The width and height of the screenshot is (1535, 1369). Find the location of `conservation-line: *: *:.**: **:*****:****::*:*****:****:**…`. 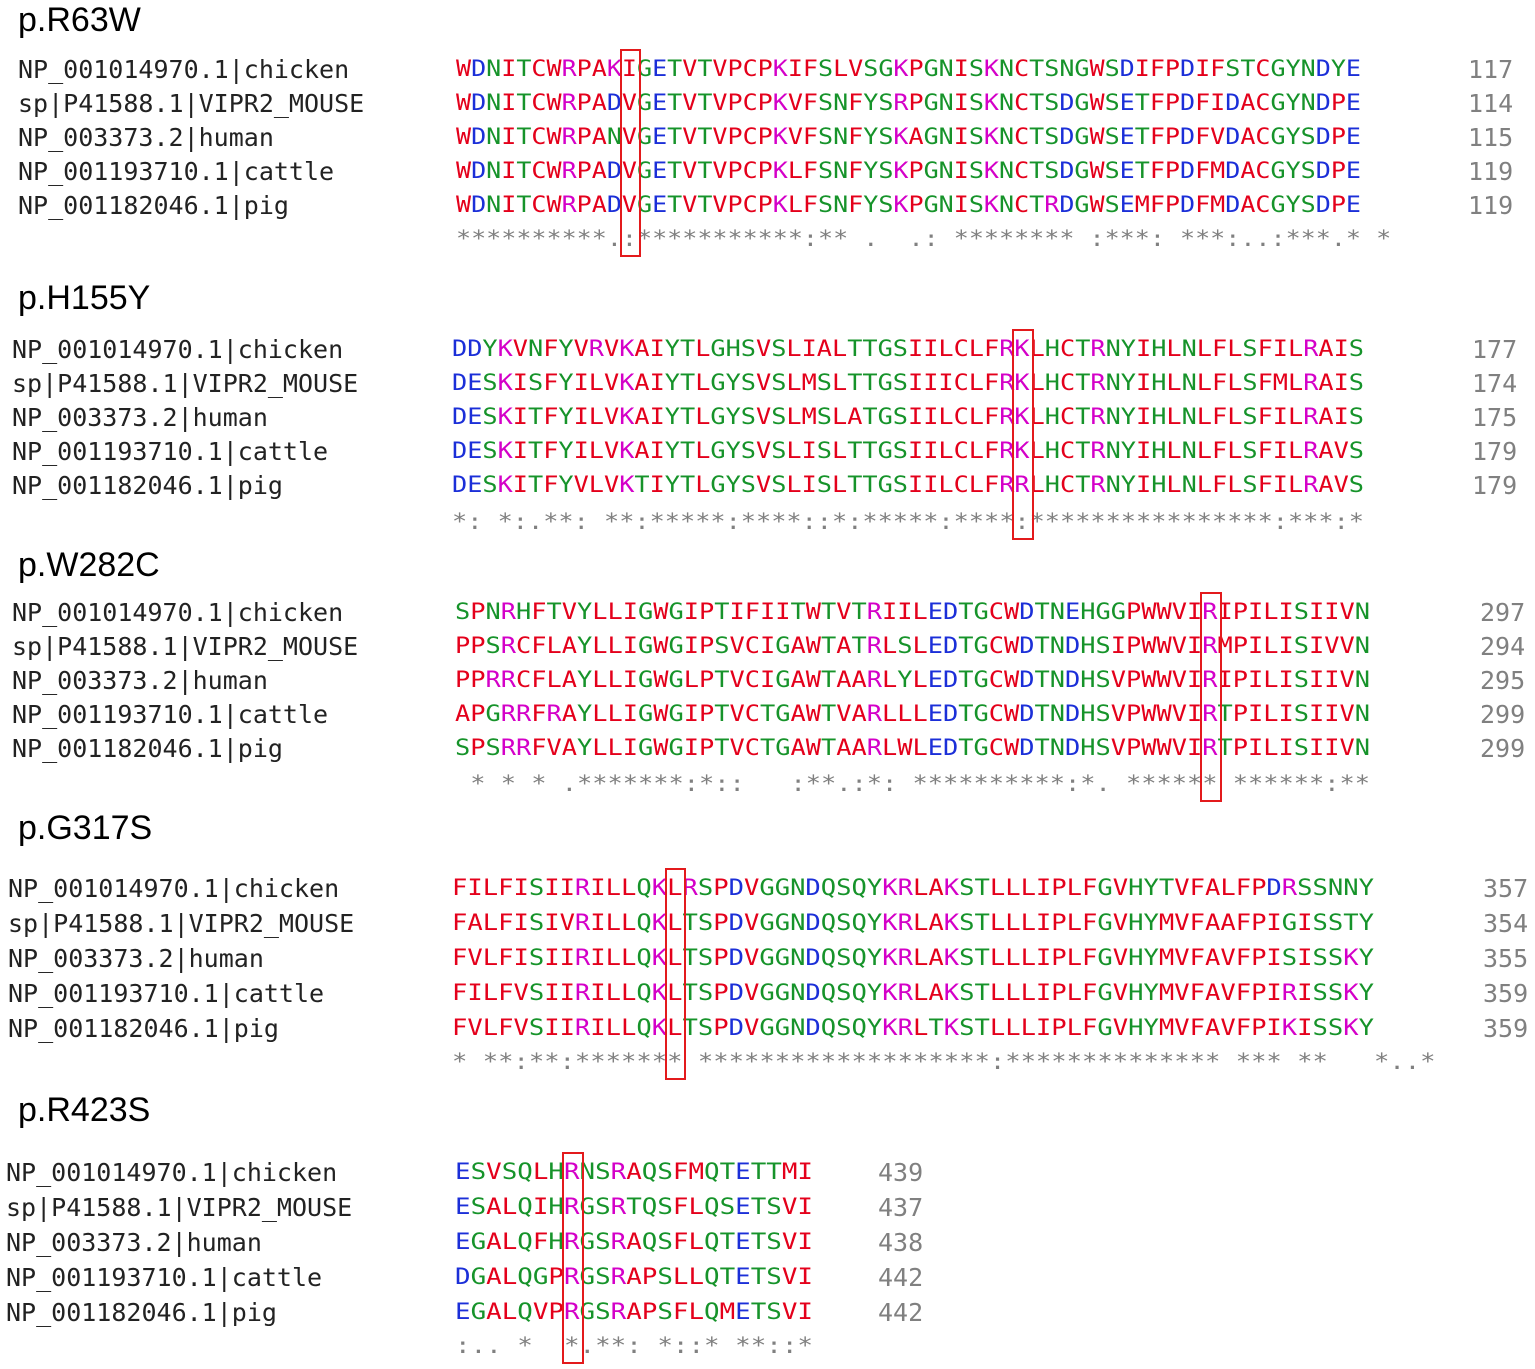

conservation-line: *: *:.**: **:*****:****::*:*****:****:**… is located at coordinates (908, 522).